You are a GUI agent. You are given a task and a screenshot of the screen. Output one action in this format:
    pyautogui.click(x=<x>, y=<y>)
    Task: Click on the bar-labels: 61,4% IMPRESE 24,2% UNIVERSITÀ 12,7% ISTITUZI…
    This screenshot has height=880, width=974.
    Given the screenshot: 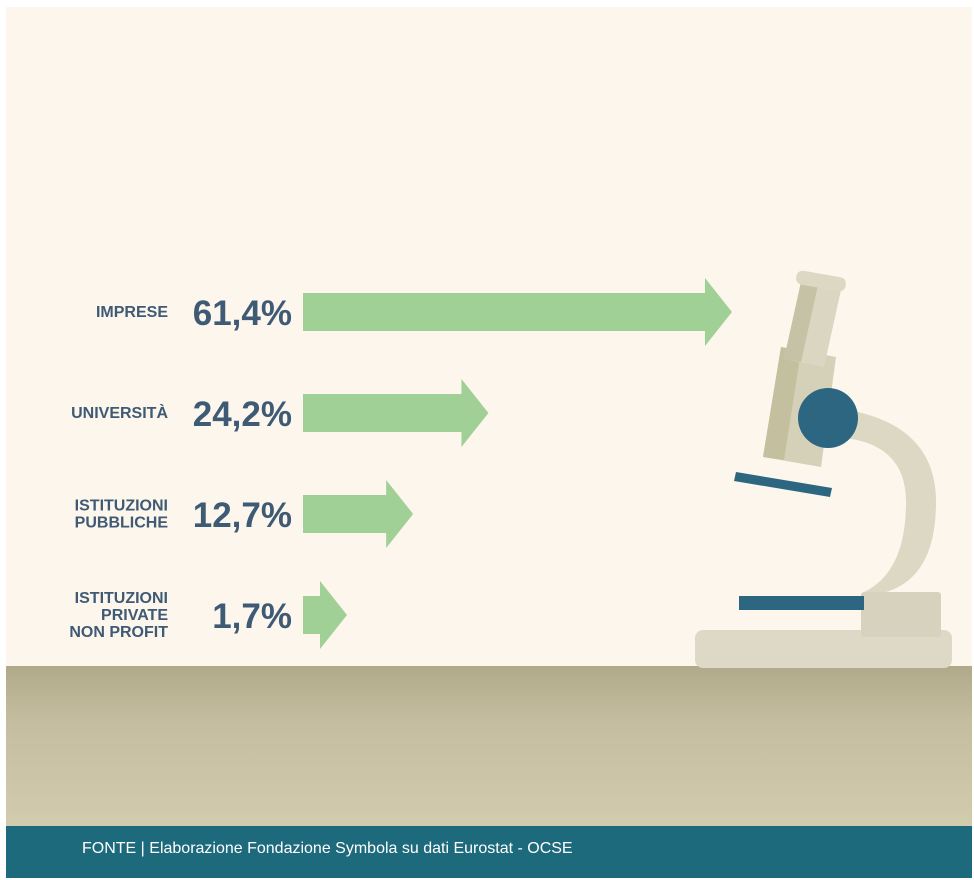 What is the action you would take?
    pyautogui.click(x=180, y=467)
    